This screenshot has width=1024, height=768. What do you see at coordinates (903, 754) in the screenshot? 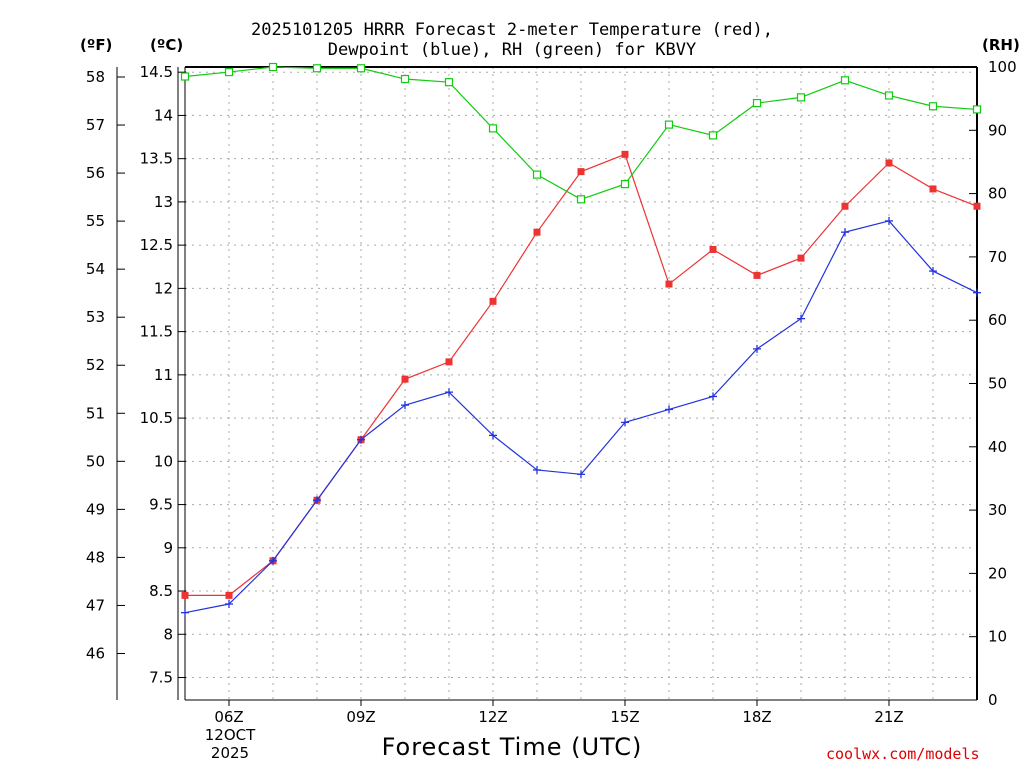
I see `credit-link: coolwx.com/models` at bounding box center [903, 754].